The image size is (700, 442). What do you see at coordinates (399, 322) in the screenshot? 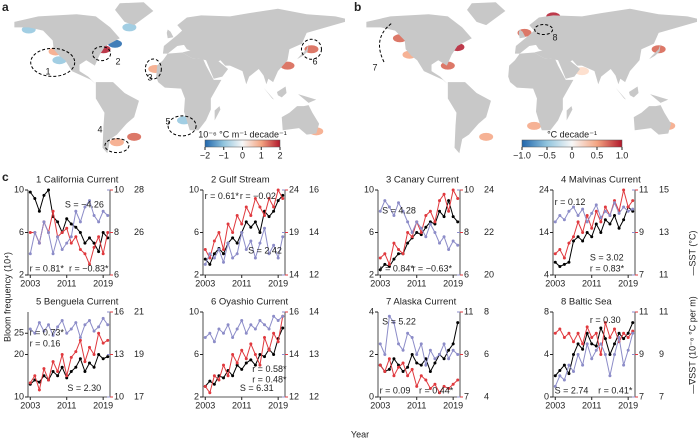
I see `annotation: S = 5.22` at bounding box center [399, 322].